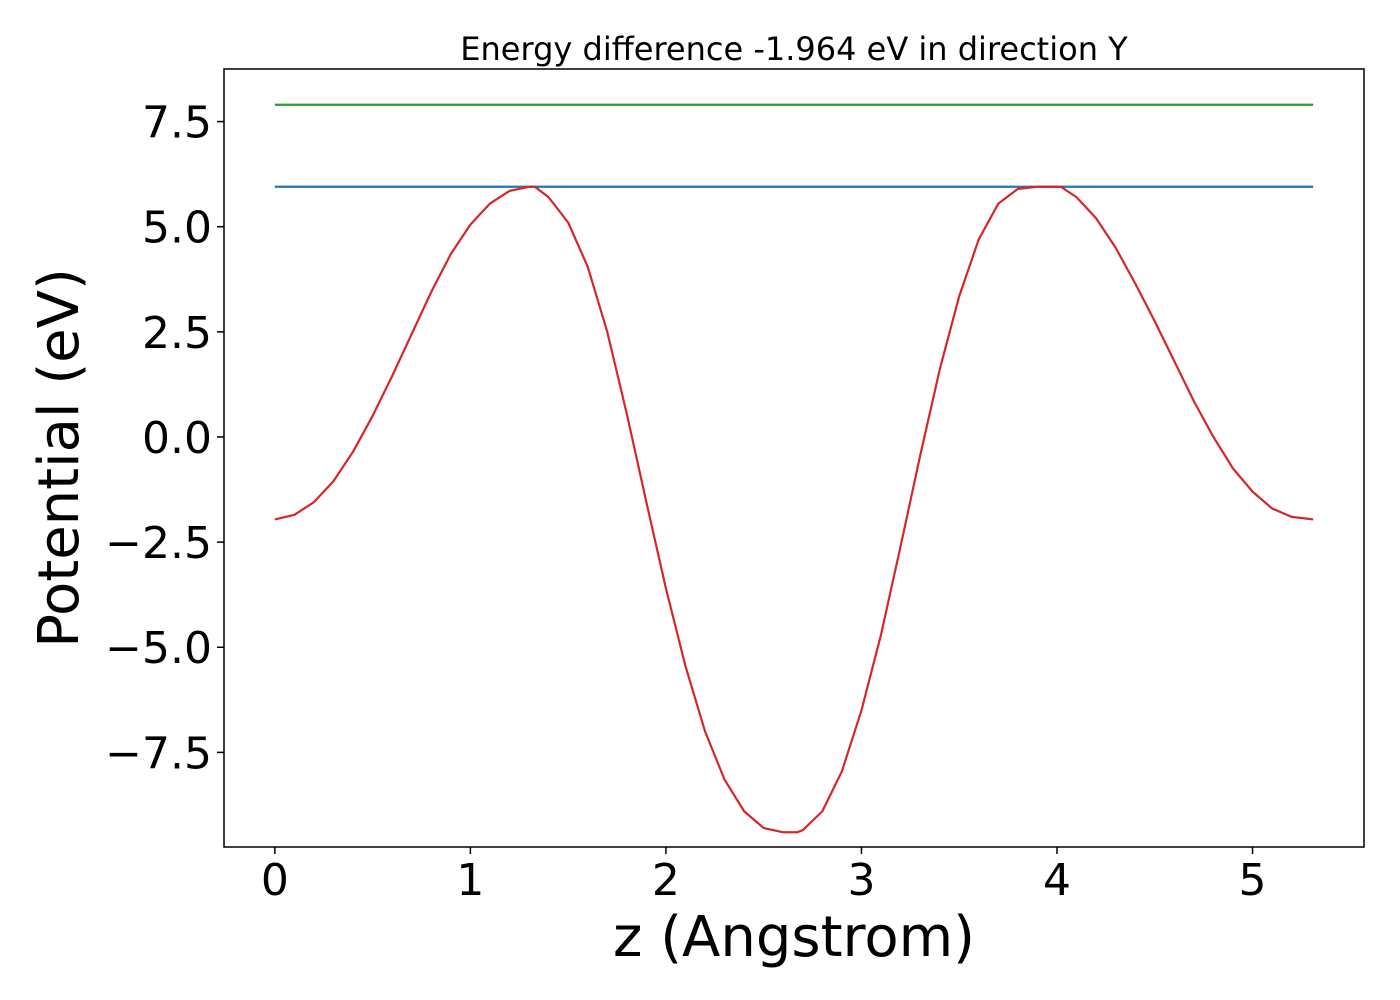 The width and height of the screenshot is (1400, 1000). What do you see at coordinates (861, 880) in the screenshot?
I see `x-tick-label: 3` at bounding box center [861, 880].